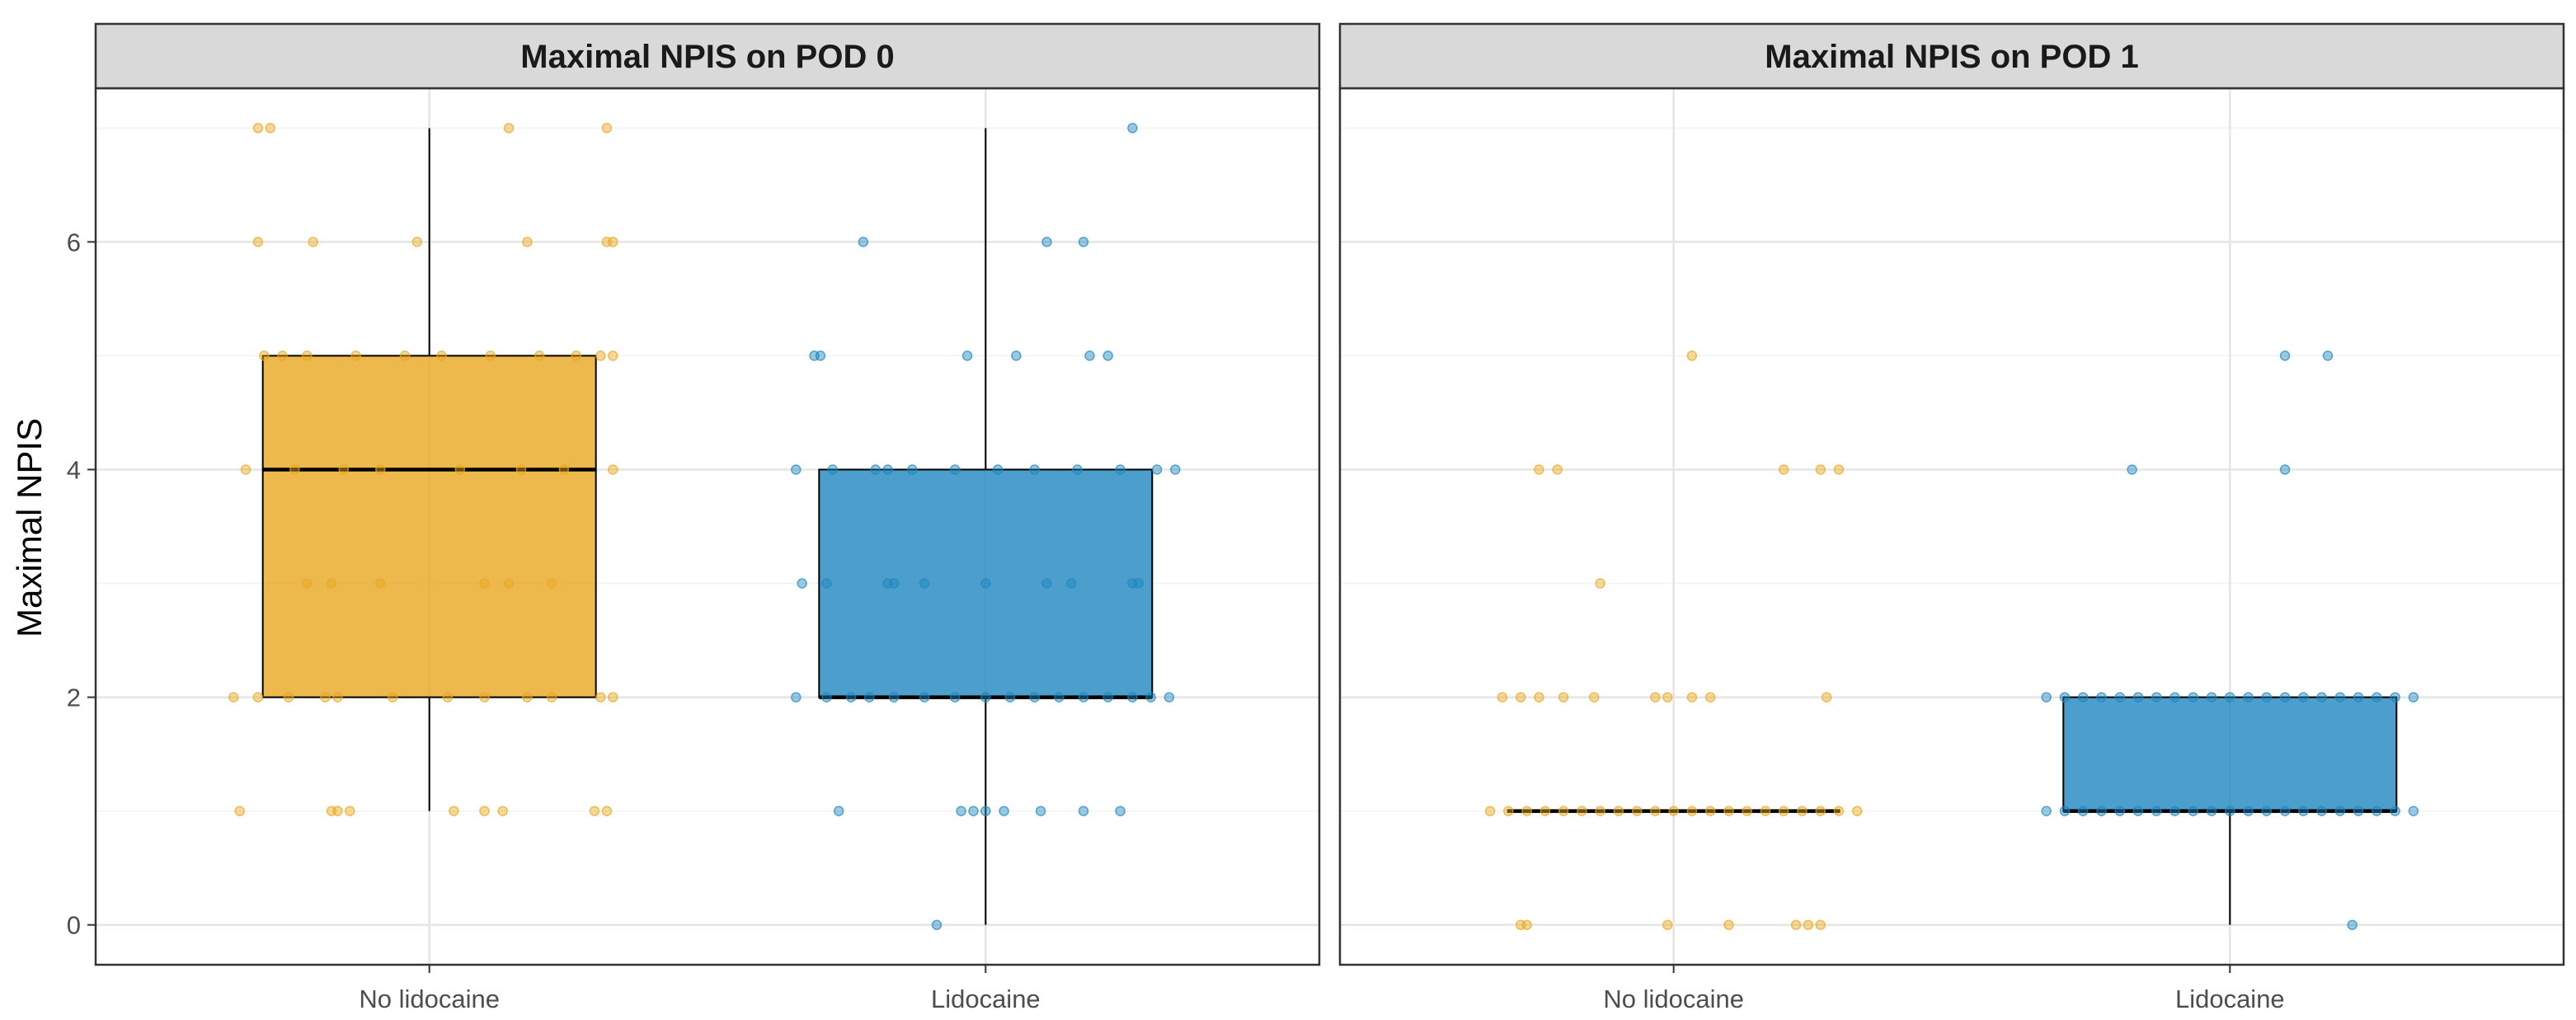  I want to click on y-axis-title: Maximal NPIS, so click(29, 527).